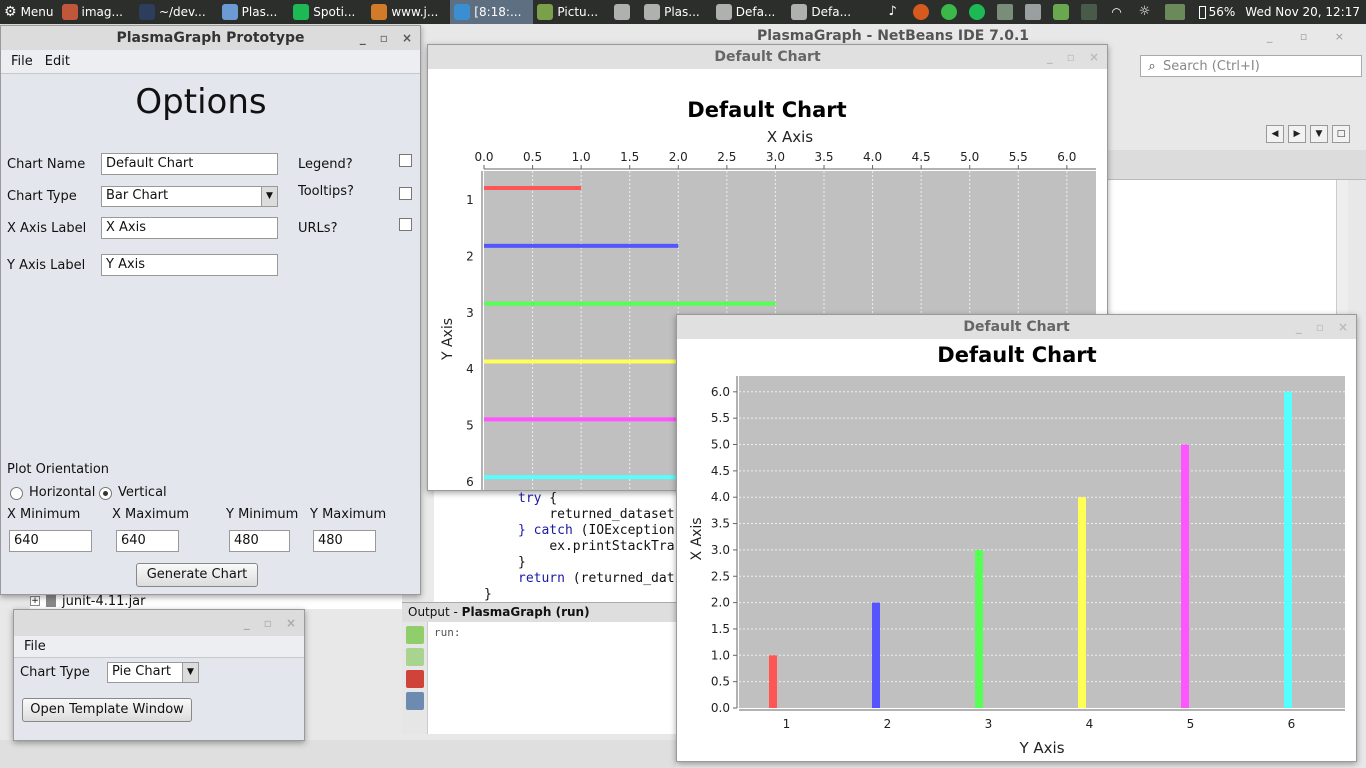 This screenshot has width=1366, height=768. Describe the element at coordinates (1292, 724) in the screenshot. I see `category-label: 6` at that location.